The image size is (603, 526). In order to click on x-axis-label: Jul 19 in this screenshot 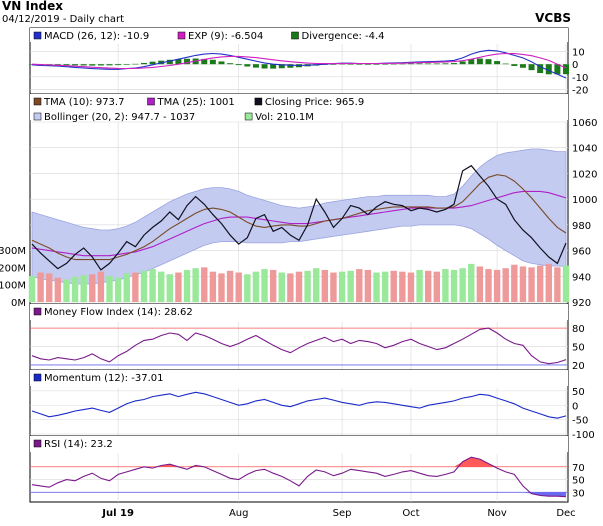, I will do `click(117, 513)`.